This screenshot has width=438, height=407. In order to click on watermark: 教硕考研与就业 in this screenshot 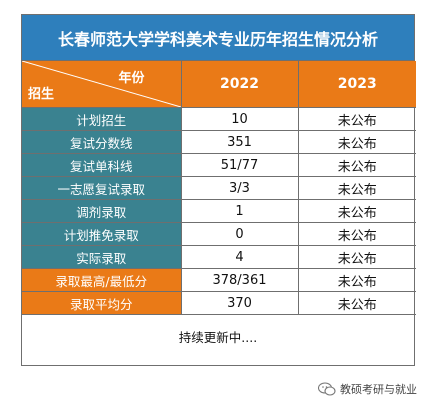, I will do `click(367, 389)`.